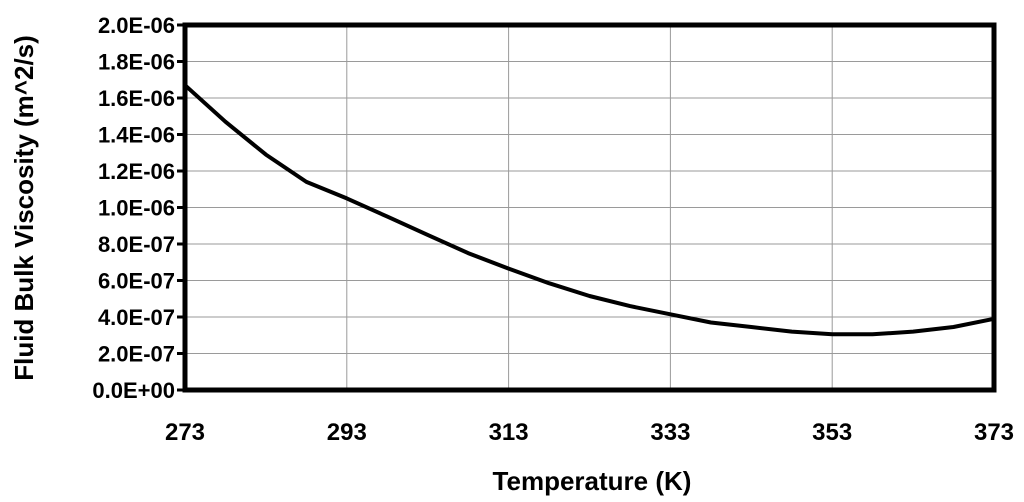 The image size is (1024, 502). Describe the element at coordinates (136, 135) in the screenshot. I see `y-tick-label: 1.4E-06` at that location.